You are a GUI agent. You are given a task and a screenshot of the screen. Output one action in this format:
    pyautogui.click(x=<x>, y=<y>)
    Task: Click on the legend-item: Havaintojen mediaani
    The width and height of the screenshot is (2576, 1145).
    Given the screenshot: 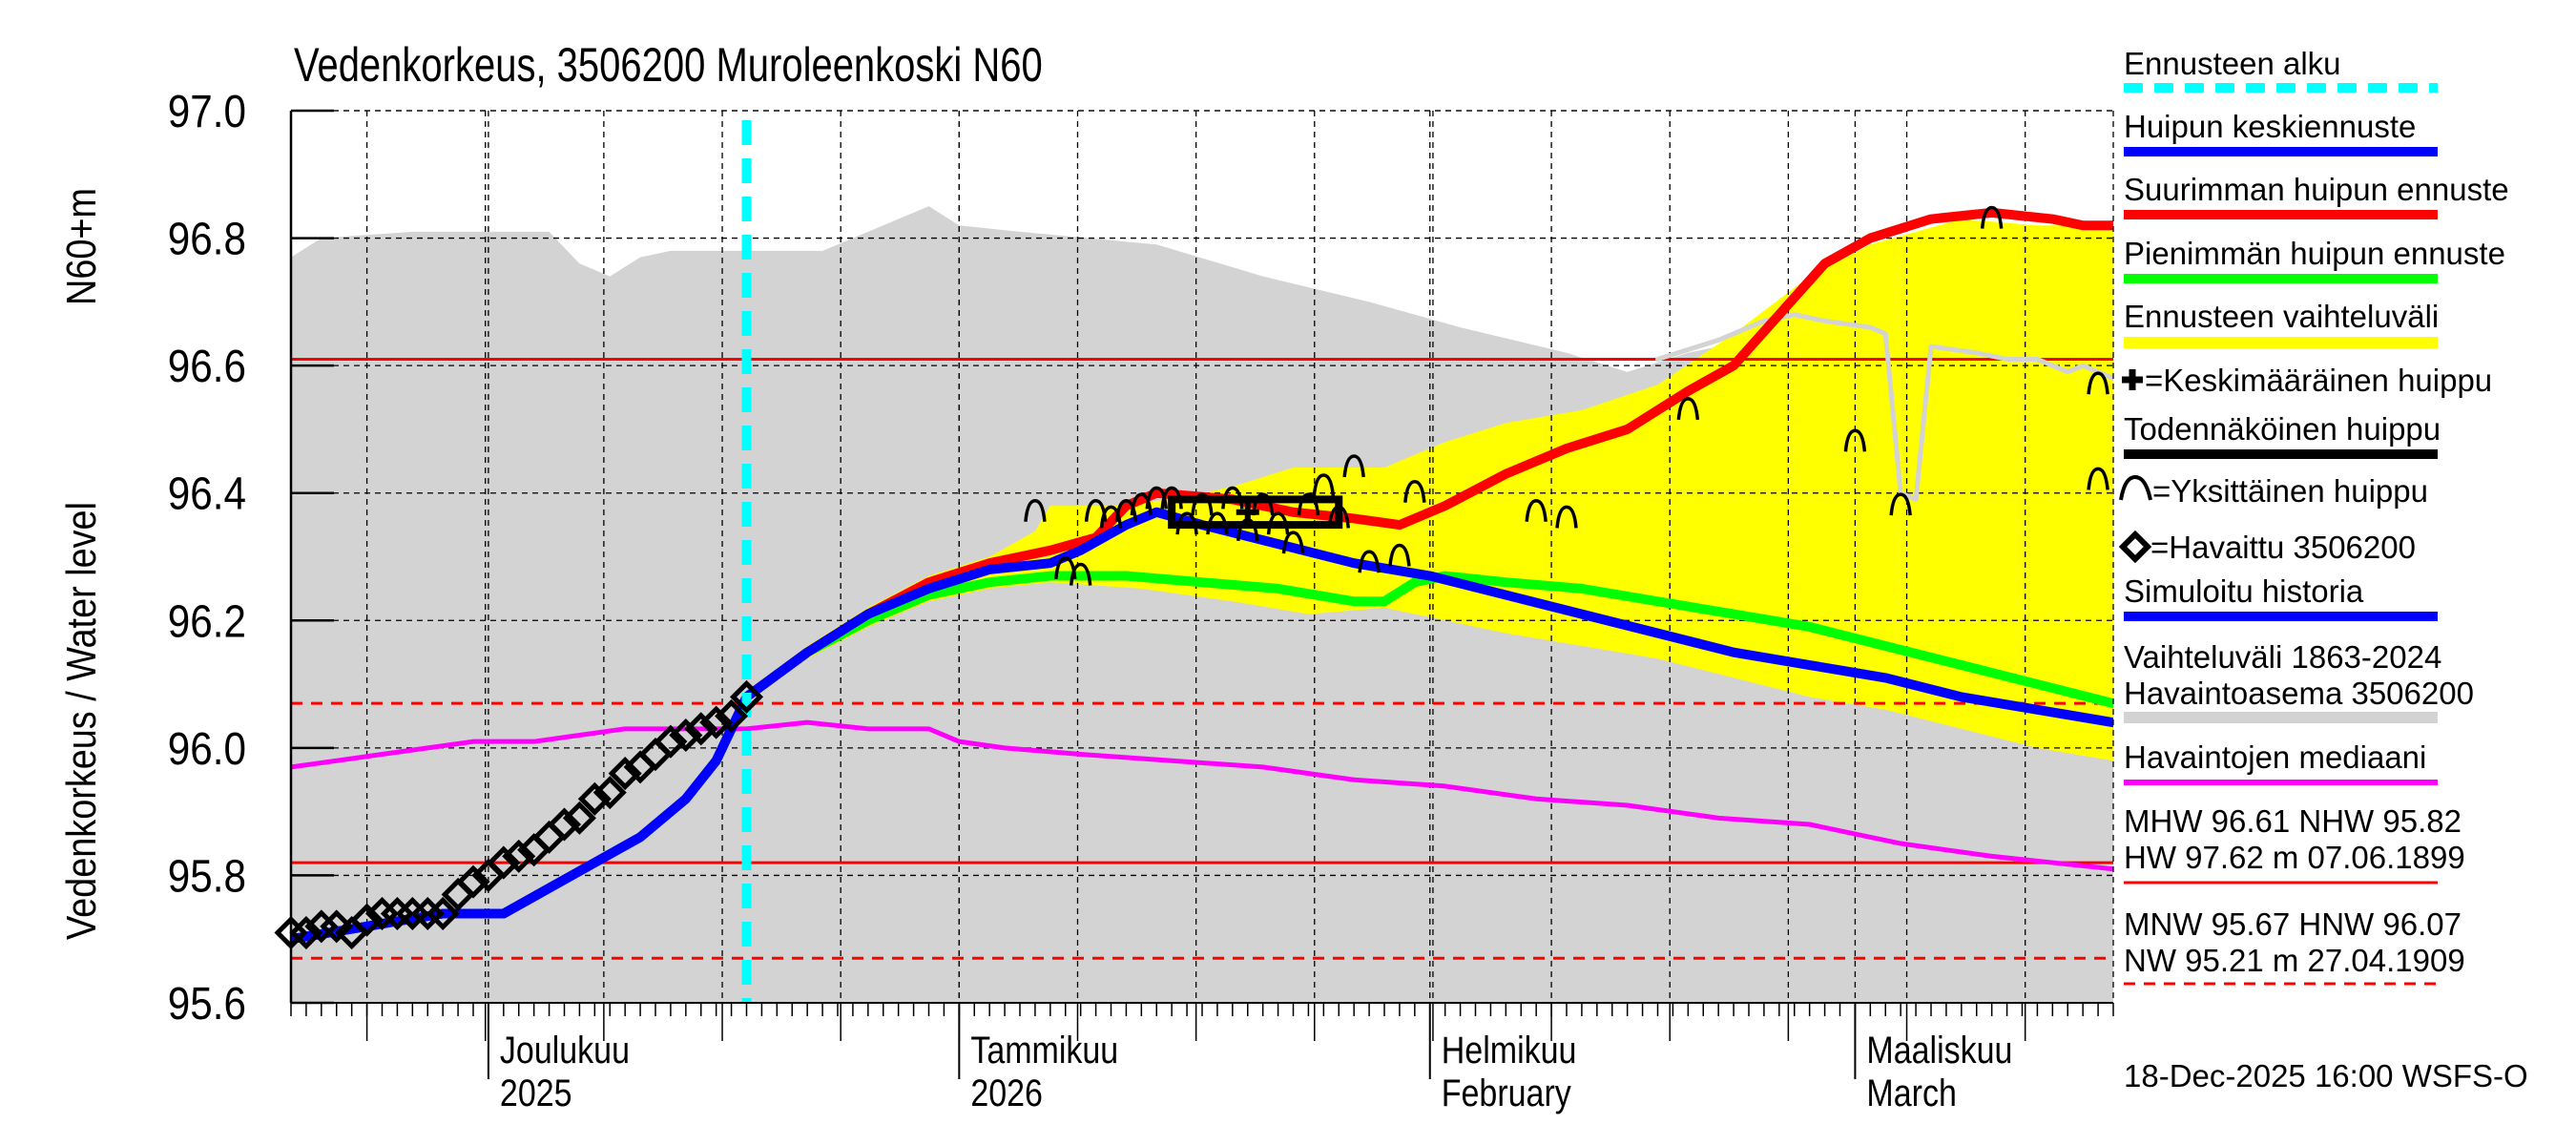 What is the action you would take?
    pyautogui.click(x=2281, y=762)
    